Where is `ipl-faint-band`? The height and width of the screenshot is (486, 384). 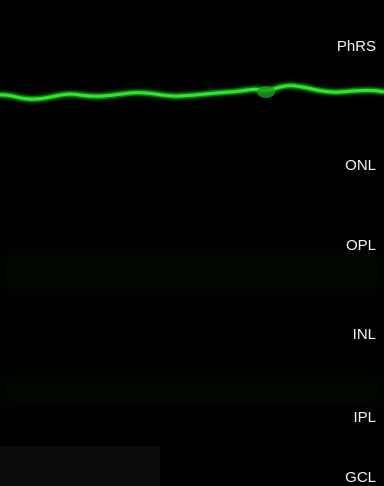 ipl-faint-band is located at coordinates (192, 390).